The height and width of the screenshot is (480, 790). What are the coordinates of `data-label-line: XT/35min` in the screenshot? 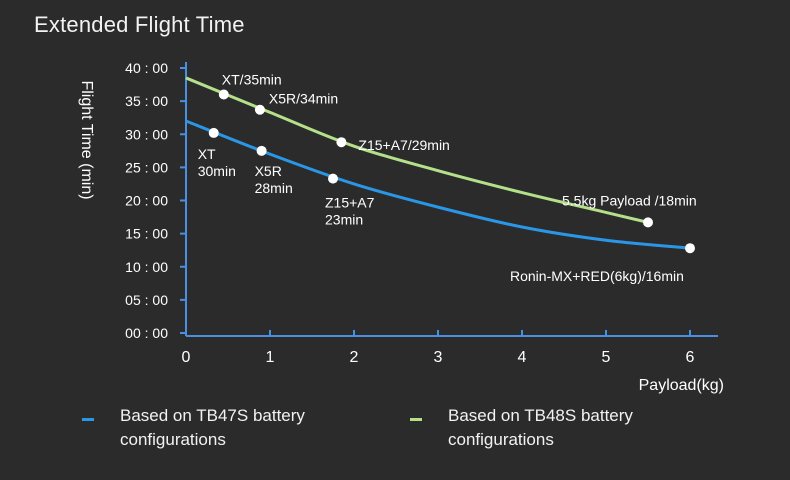 It's located at (252, 80).